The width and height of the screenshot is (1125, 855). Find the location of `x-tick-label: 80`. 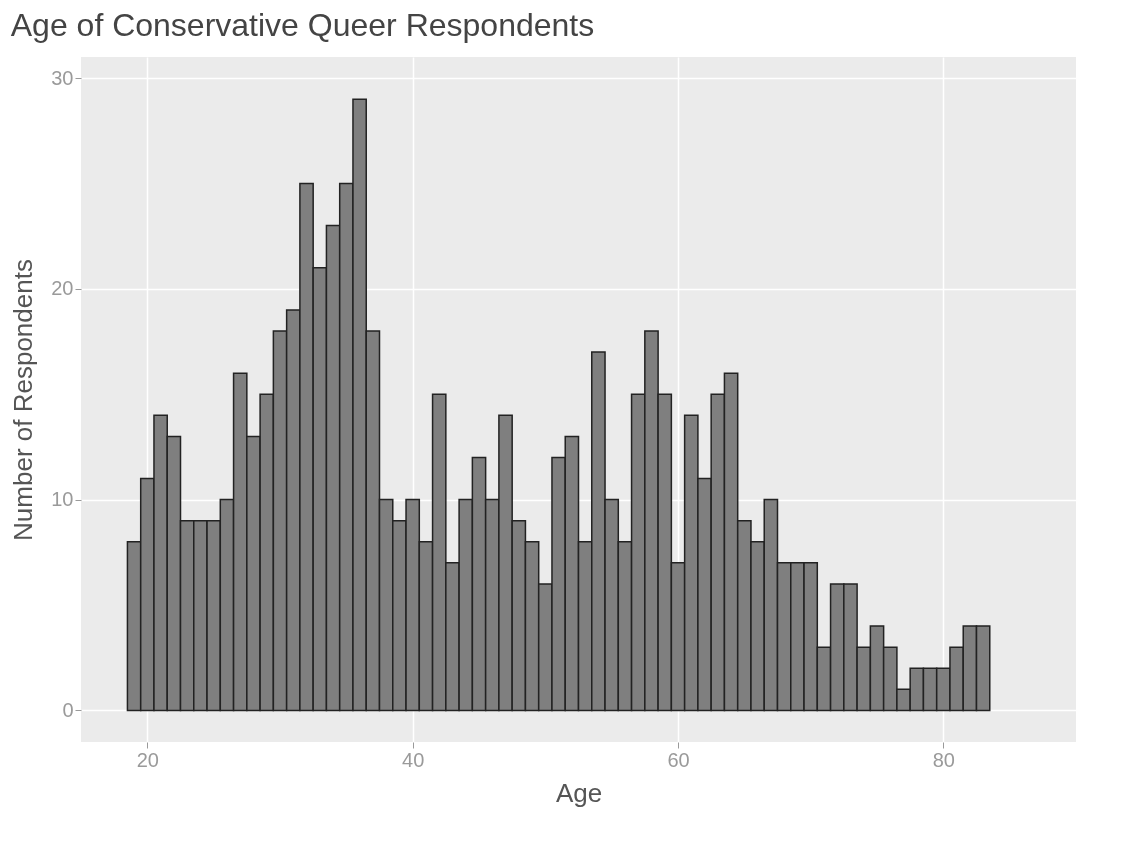

x-tick-label: 80 is located at coordinates (943, 759).